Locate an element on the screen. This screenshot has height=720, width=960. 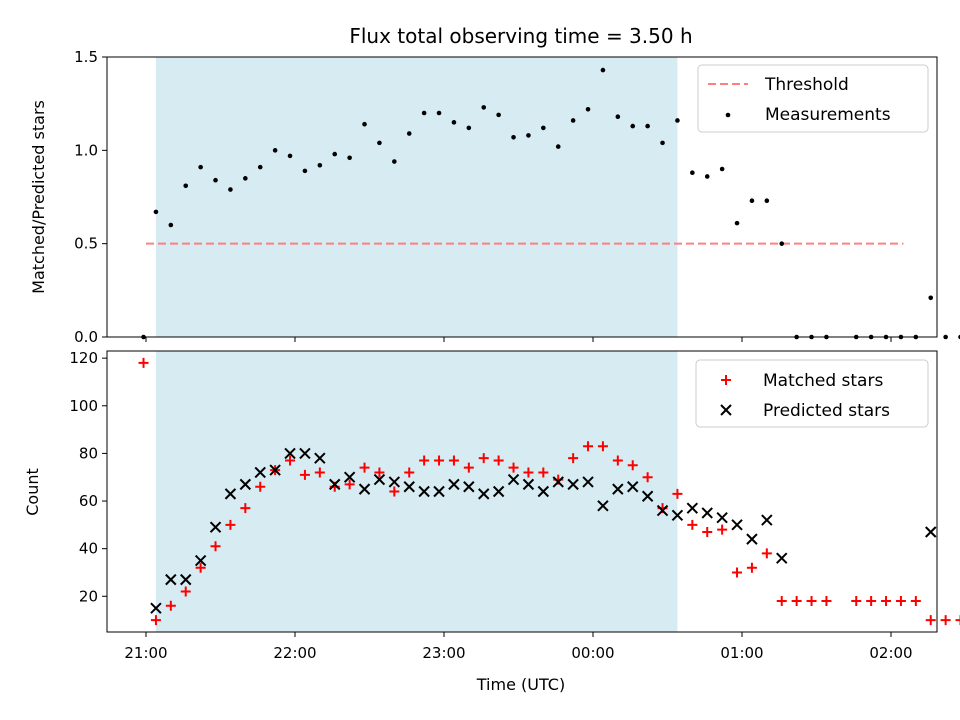
bottom-ytick-label-0: 20 is located at coordinates (88, 596).